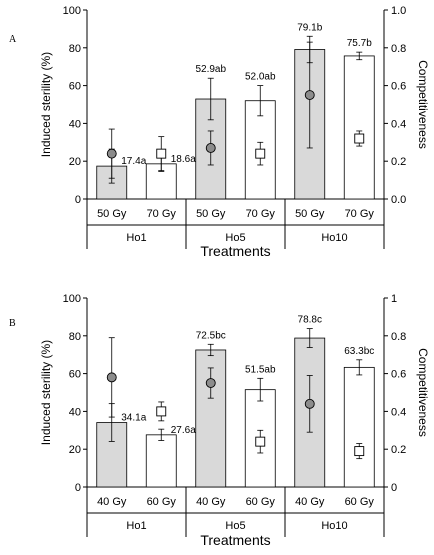 This screenshot has height=555, width=434. I want to click on y-tick-label-right: 0, so click(394, 488).